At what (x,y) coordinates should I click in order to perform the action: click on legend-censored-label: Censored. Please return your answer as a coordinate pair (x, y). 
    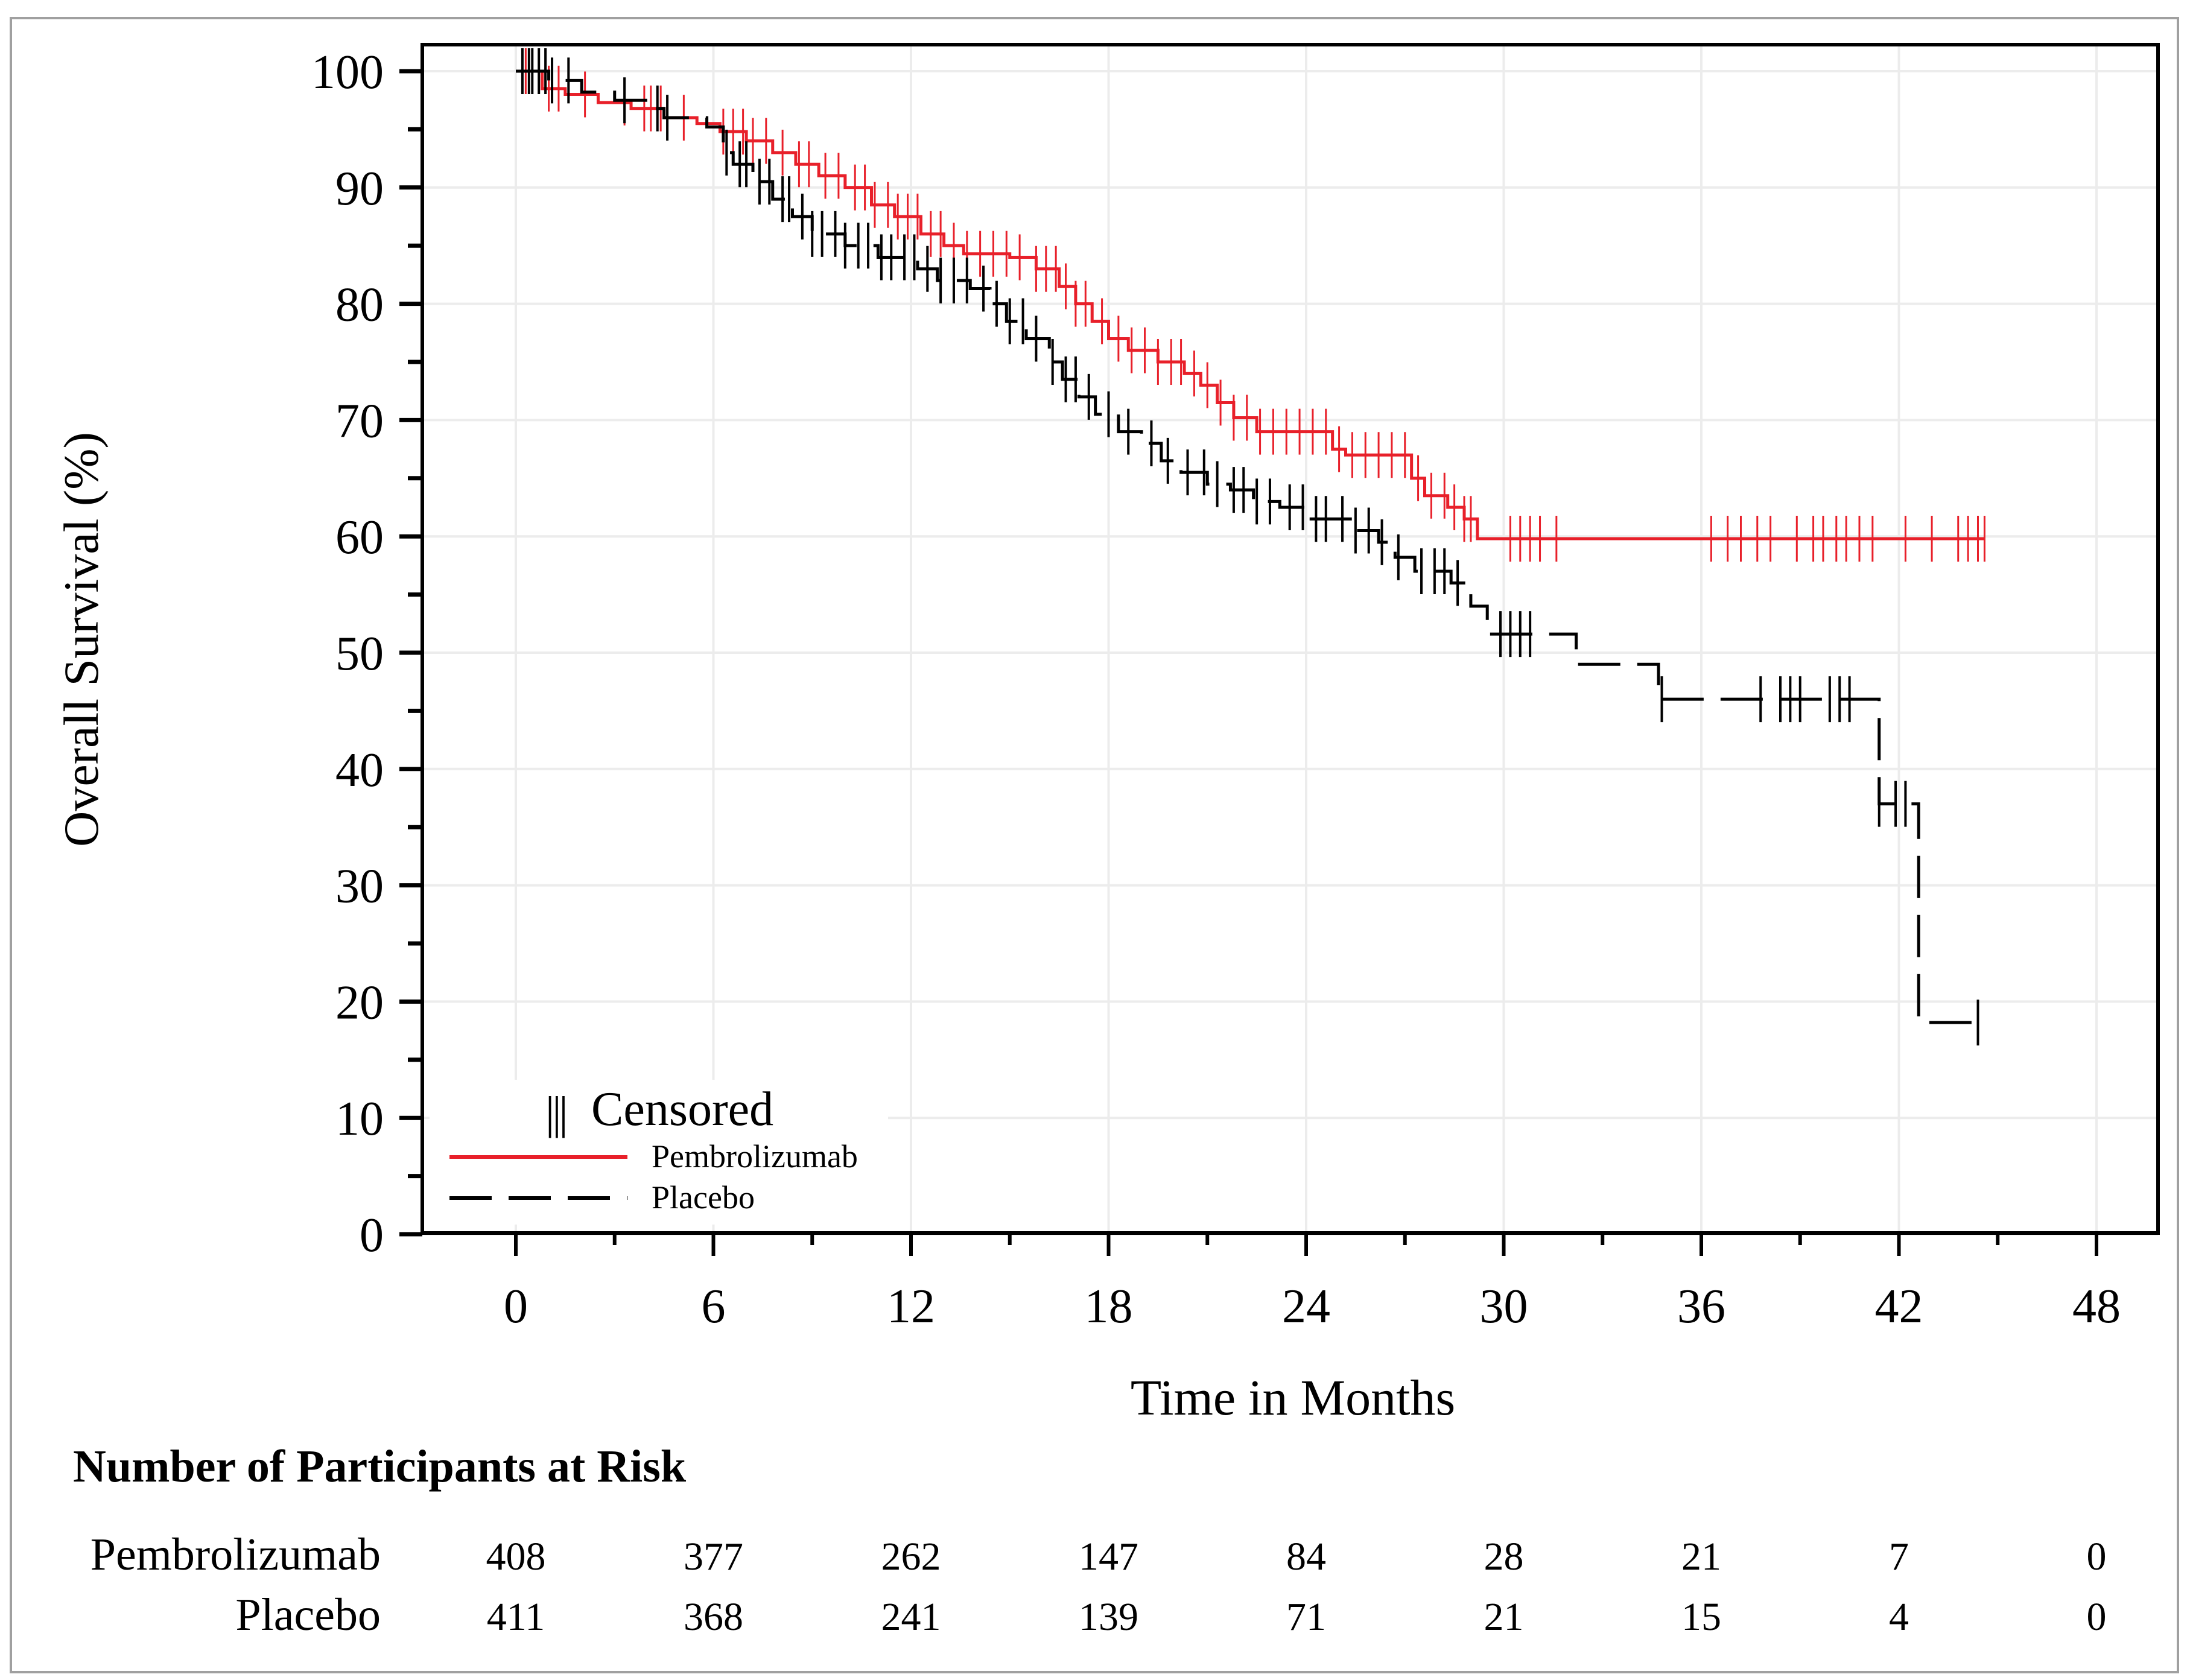
    Looking at the image, I should click on (682, 1109).